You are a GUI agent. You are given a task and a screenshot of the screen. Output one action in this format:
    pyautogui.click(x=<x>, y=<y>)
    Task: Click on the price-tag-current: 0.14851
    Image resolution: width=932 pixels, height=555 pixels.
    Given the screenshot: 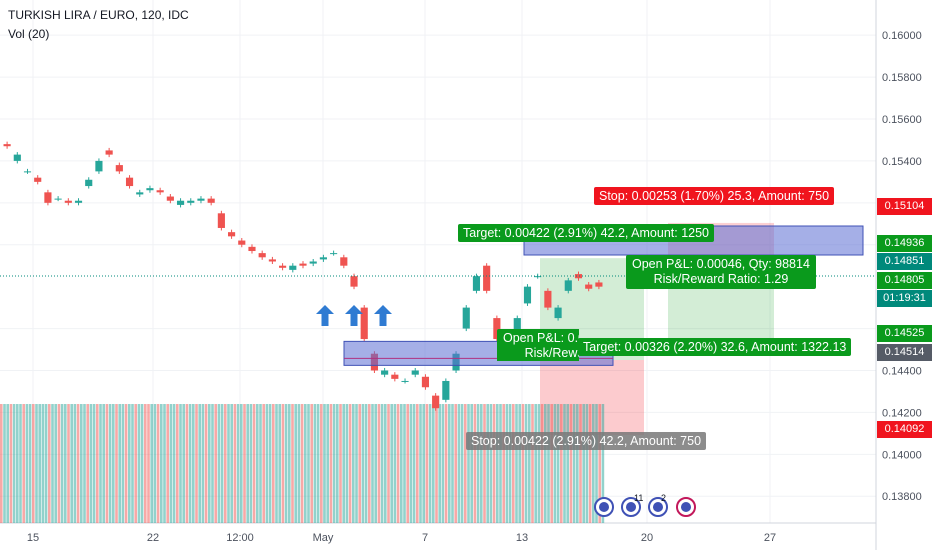 What is the action you would take?
    pyautogui.click(x=904, y=261)
    